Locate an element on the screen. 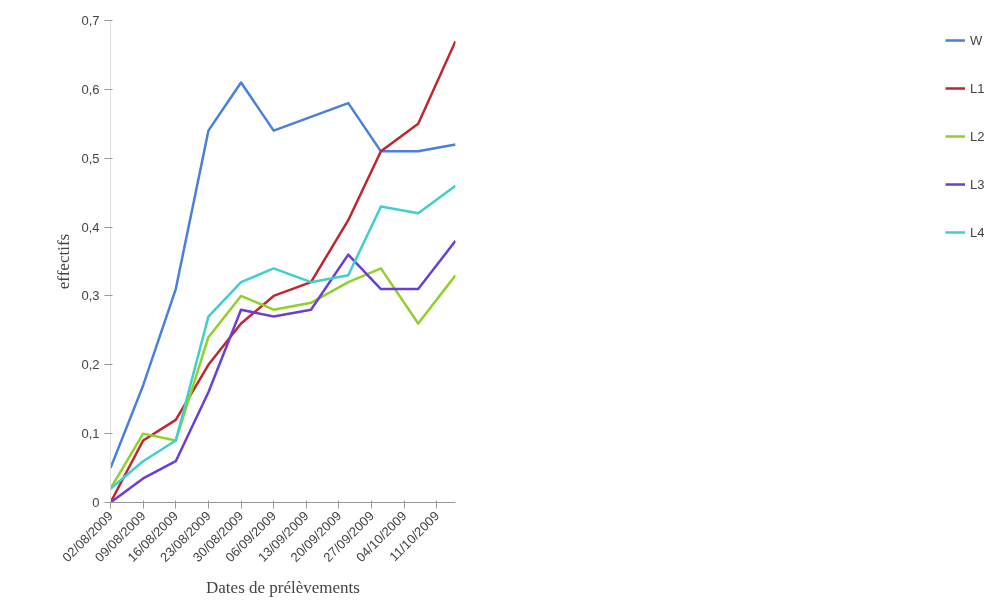 This screenshot has width=1008, height=606. y-tick-label: 0,3 is located at coordinates (90, 296).